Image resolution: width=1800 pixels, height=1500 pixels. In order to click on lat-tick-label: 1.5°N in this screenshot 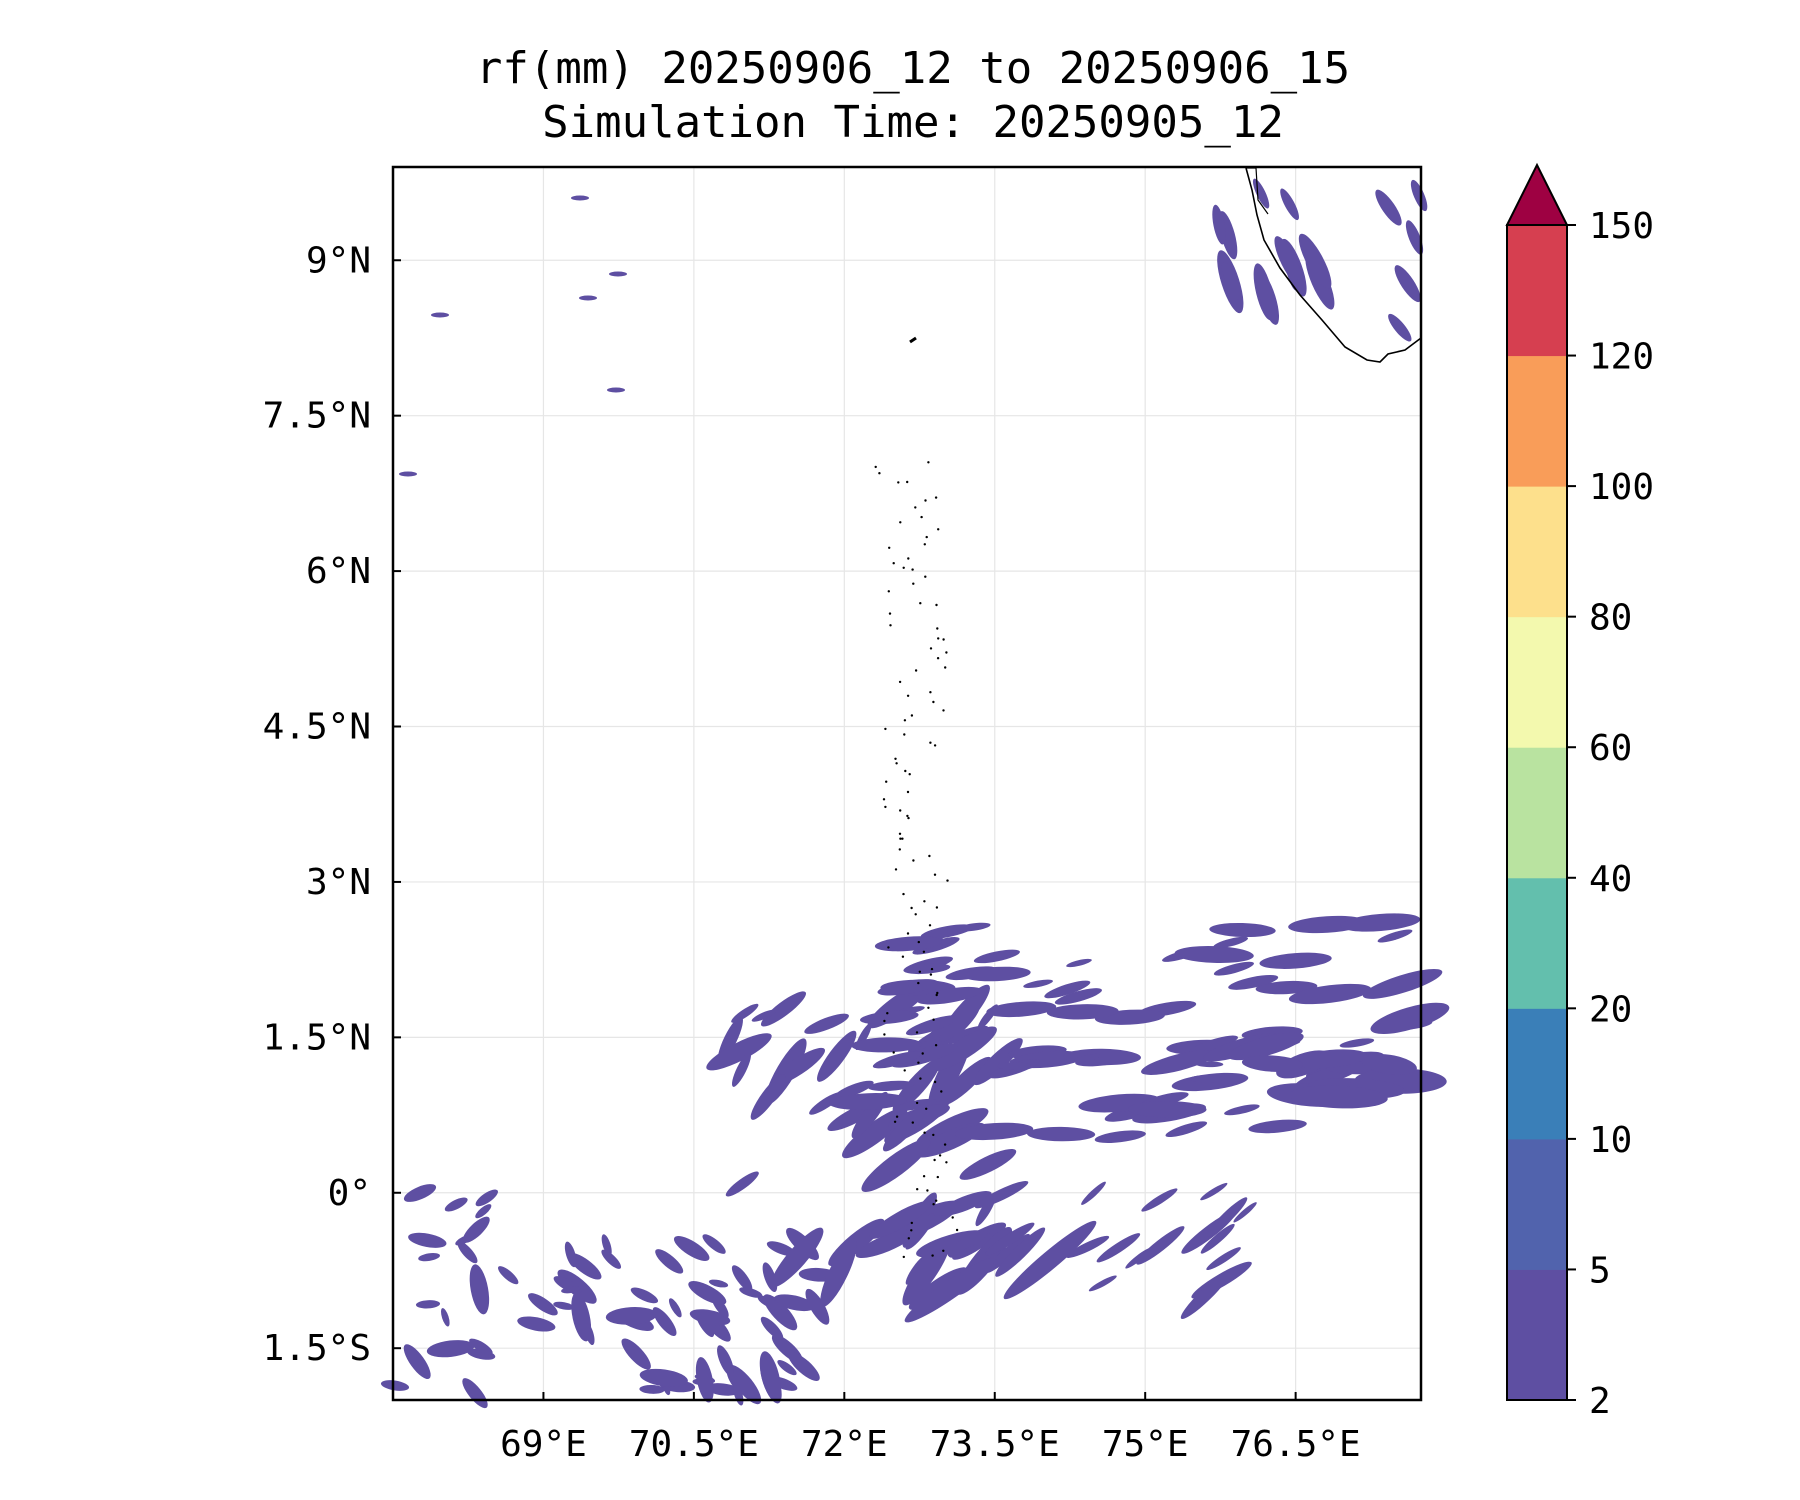, I will do `click(317, 1037)`.